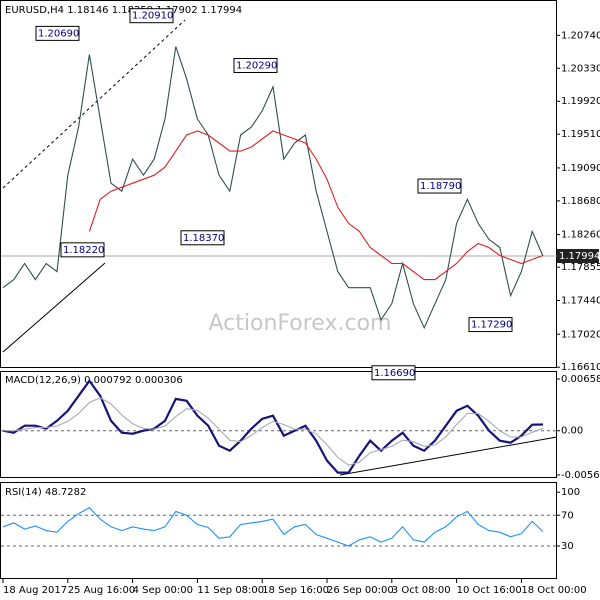 The width and height of the screenshot is (600, 600). I want to click on y-tick-label: 1.17440, so click(580, 301).